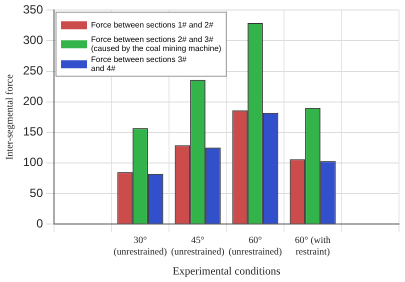 This screenshot has height=282, width=405. What do you see at coordinates (33, 9) in the screenshot?
I see `y-tick-label: 350` at bounding box center [33, 9].